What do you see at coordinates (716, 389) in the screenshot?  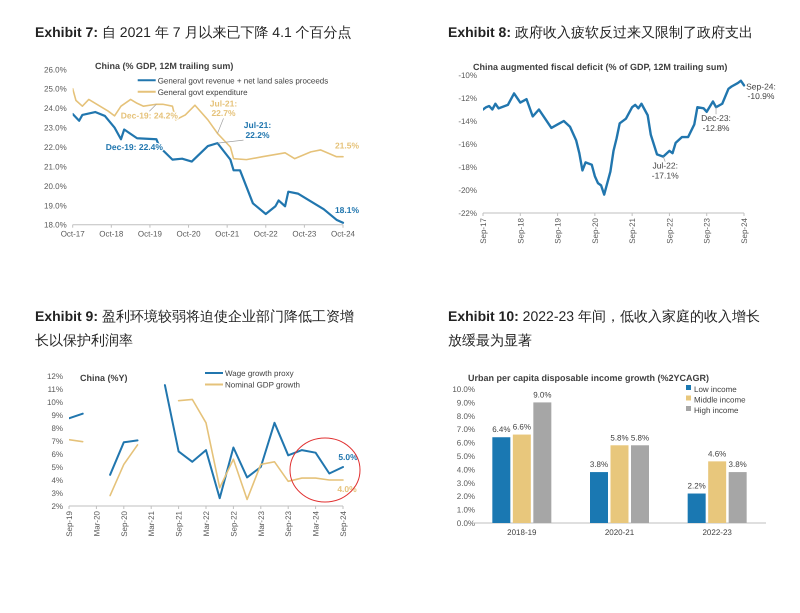 I see `legend-label: Low income` at bounding box center [716, 389].